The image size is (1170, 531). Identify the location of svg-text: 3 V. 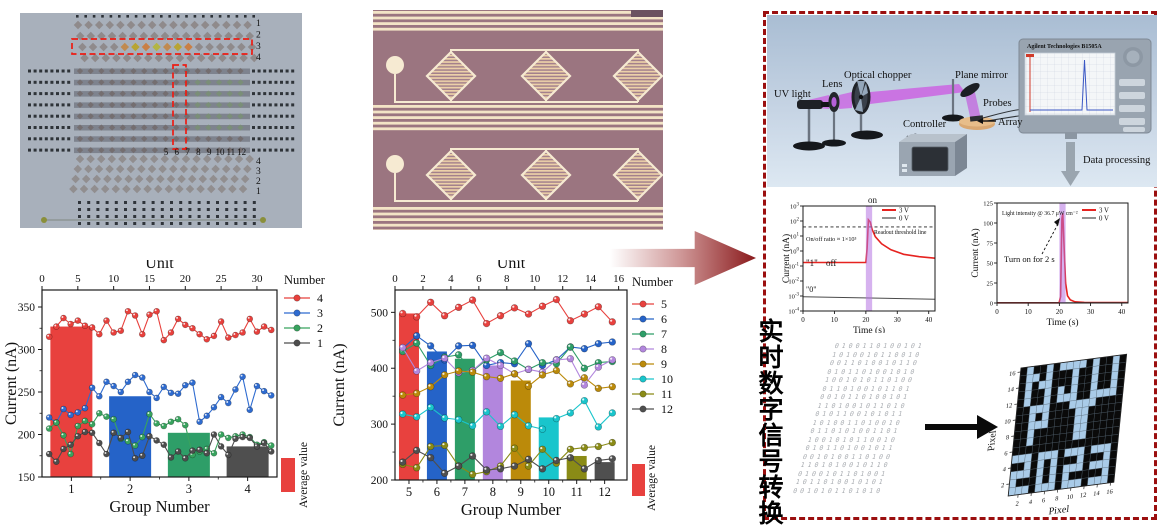
(904, 211).